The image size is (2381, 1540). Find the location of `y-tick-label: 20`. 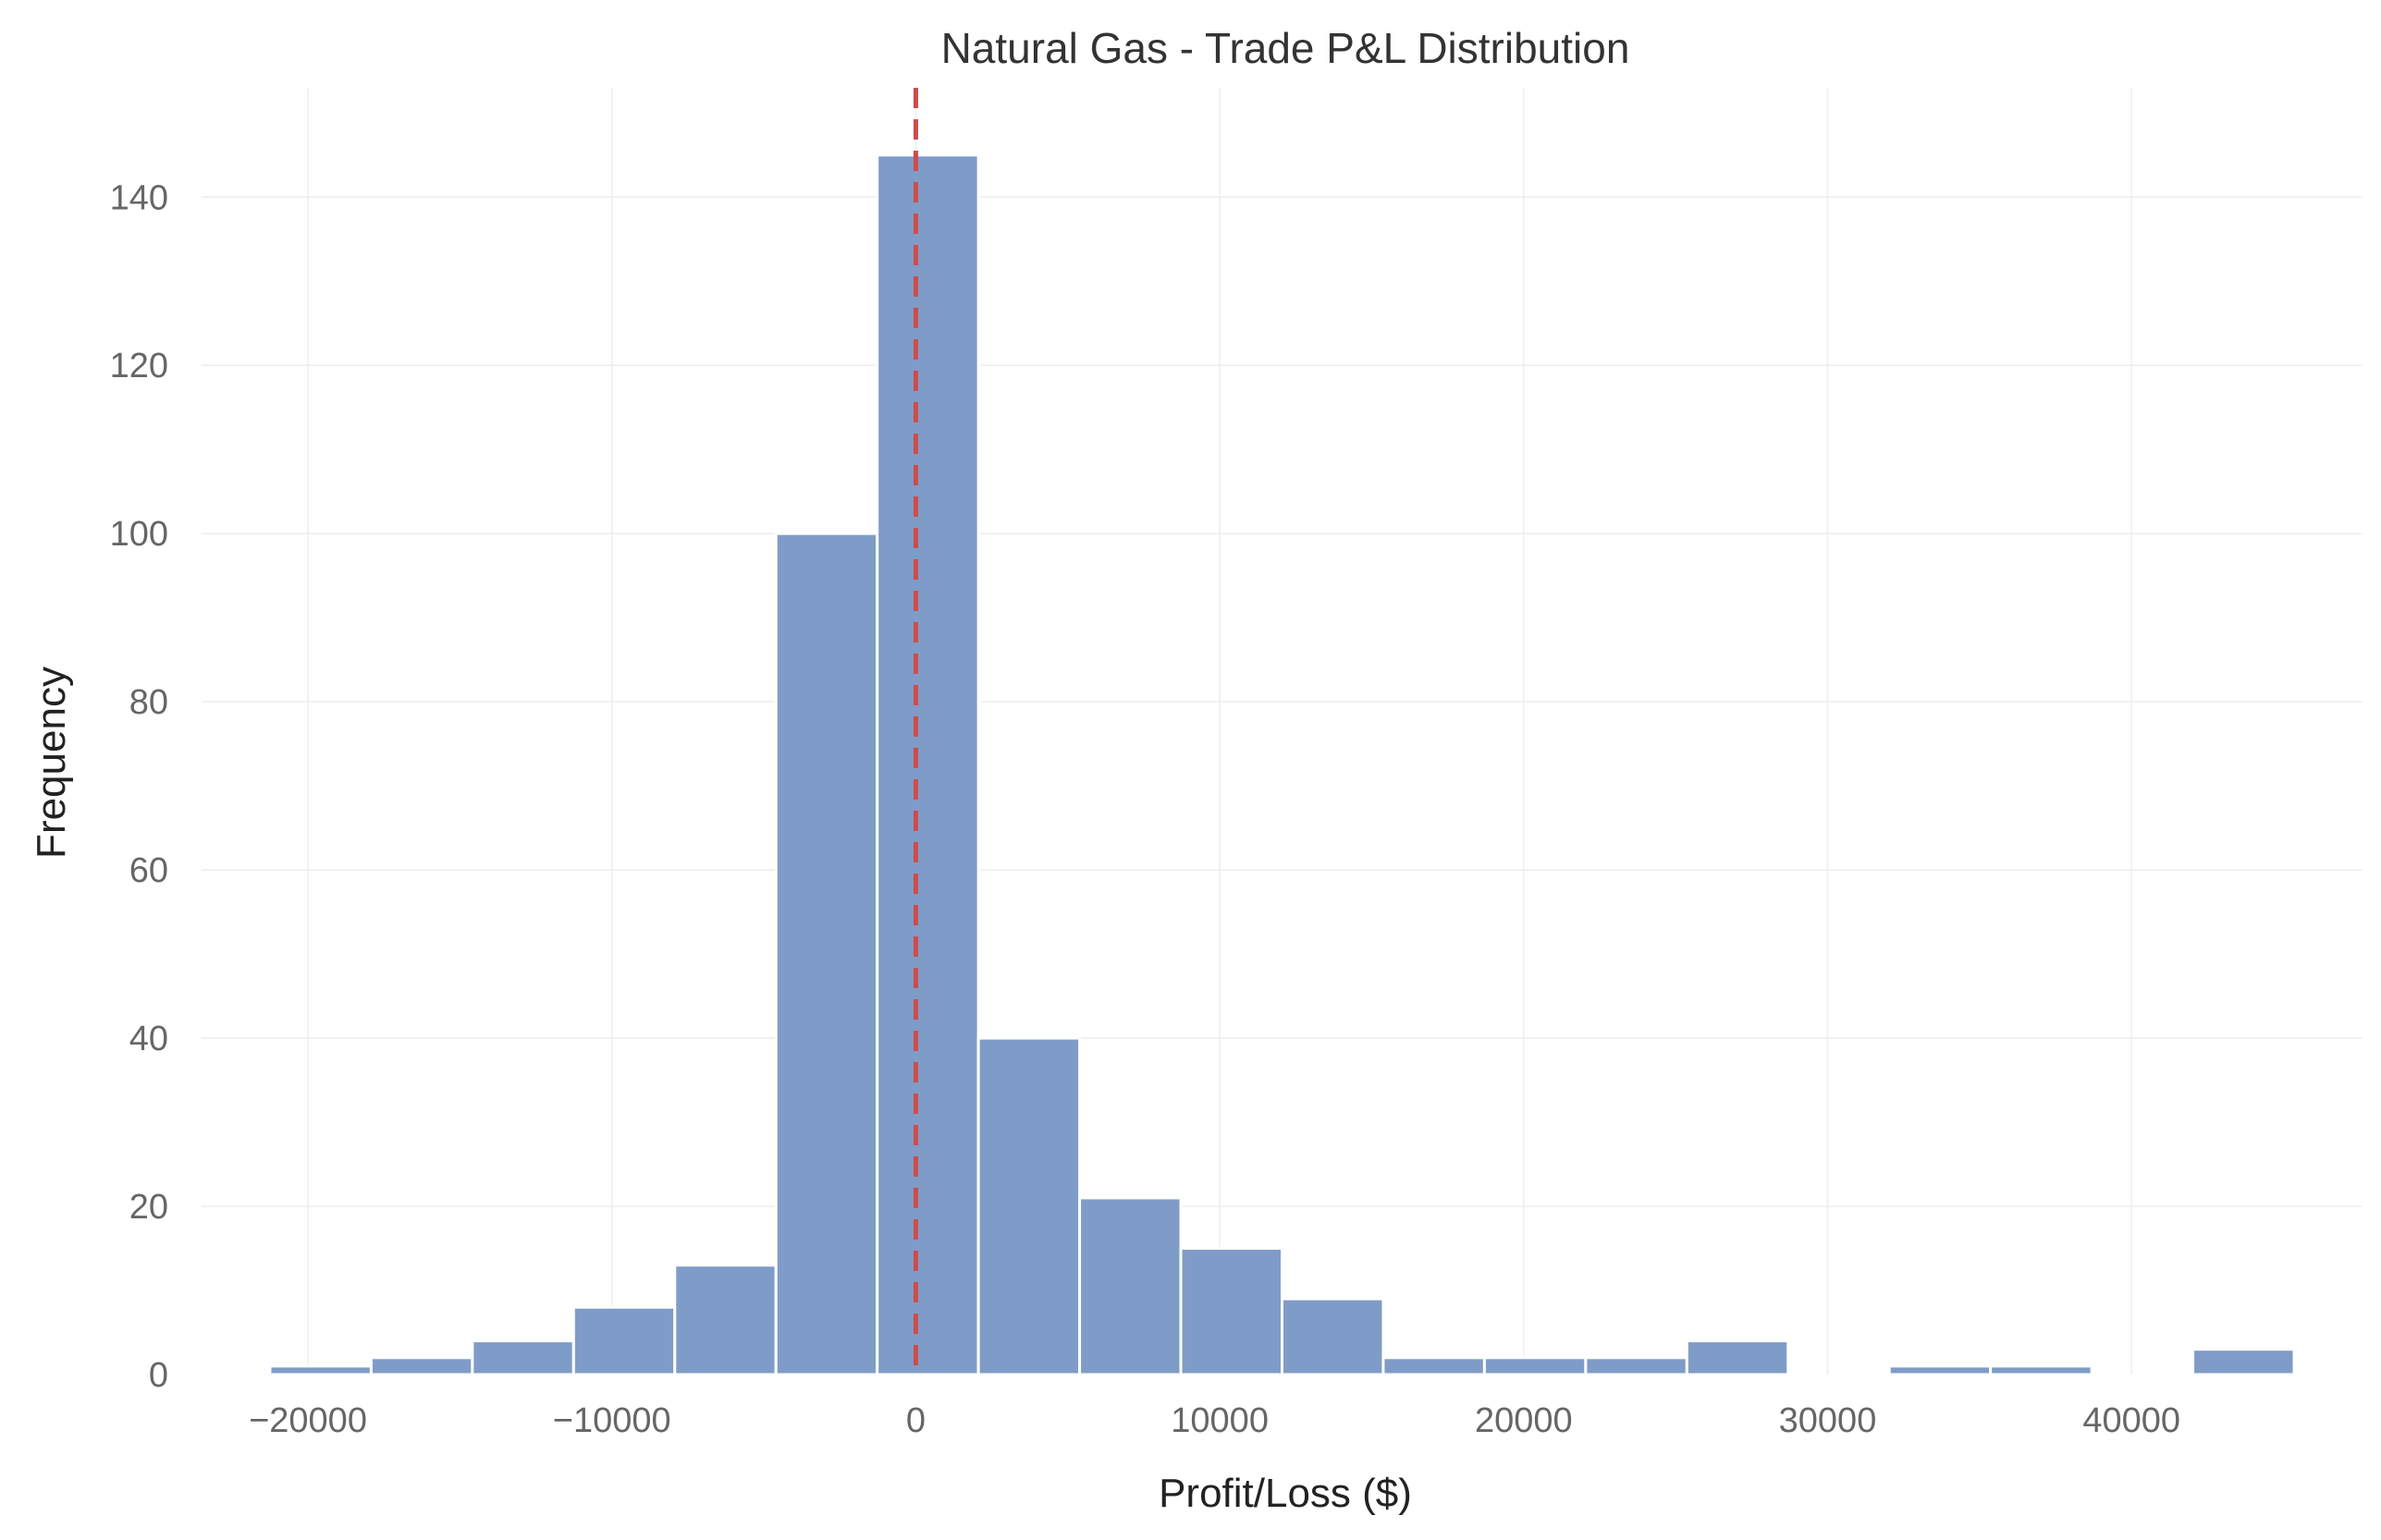

y-tick-label: 20 is located at coordinates (149, 1207).